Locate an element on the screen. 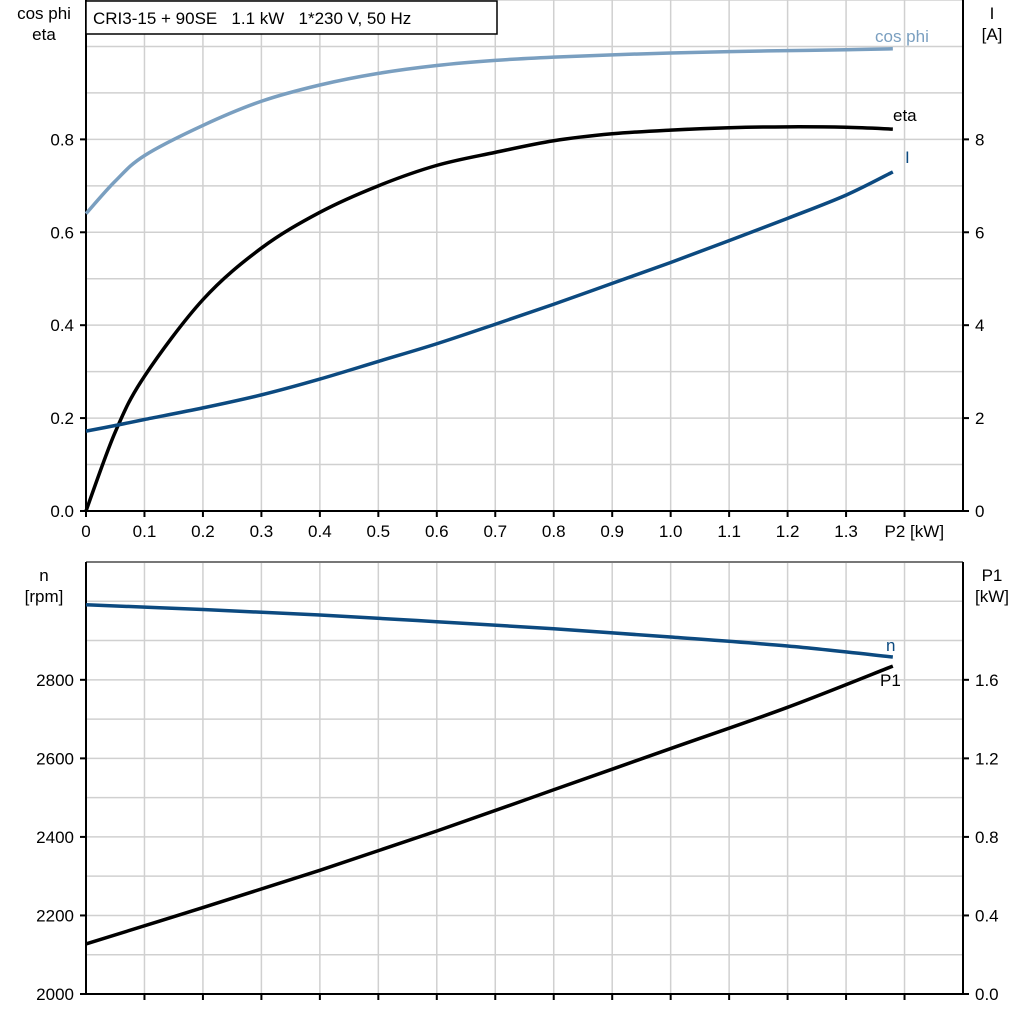  y-tick-label-left: 0.8 is located at coordinates (62, 139).